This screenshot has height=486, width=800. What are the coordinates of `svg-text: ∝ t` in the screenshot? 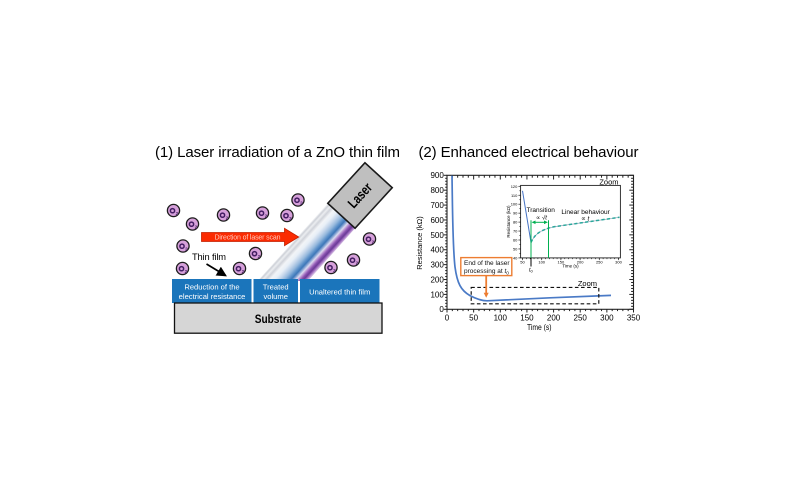 It's located at (585, 219).